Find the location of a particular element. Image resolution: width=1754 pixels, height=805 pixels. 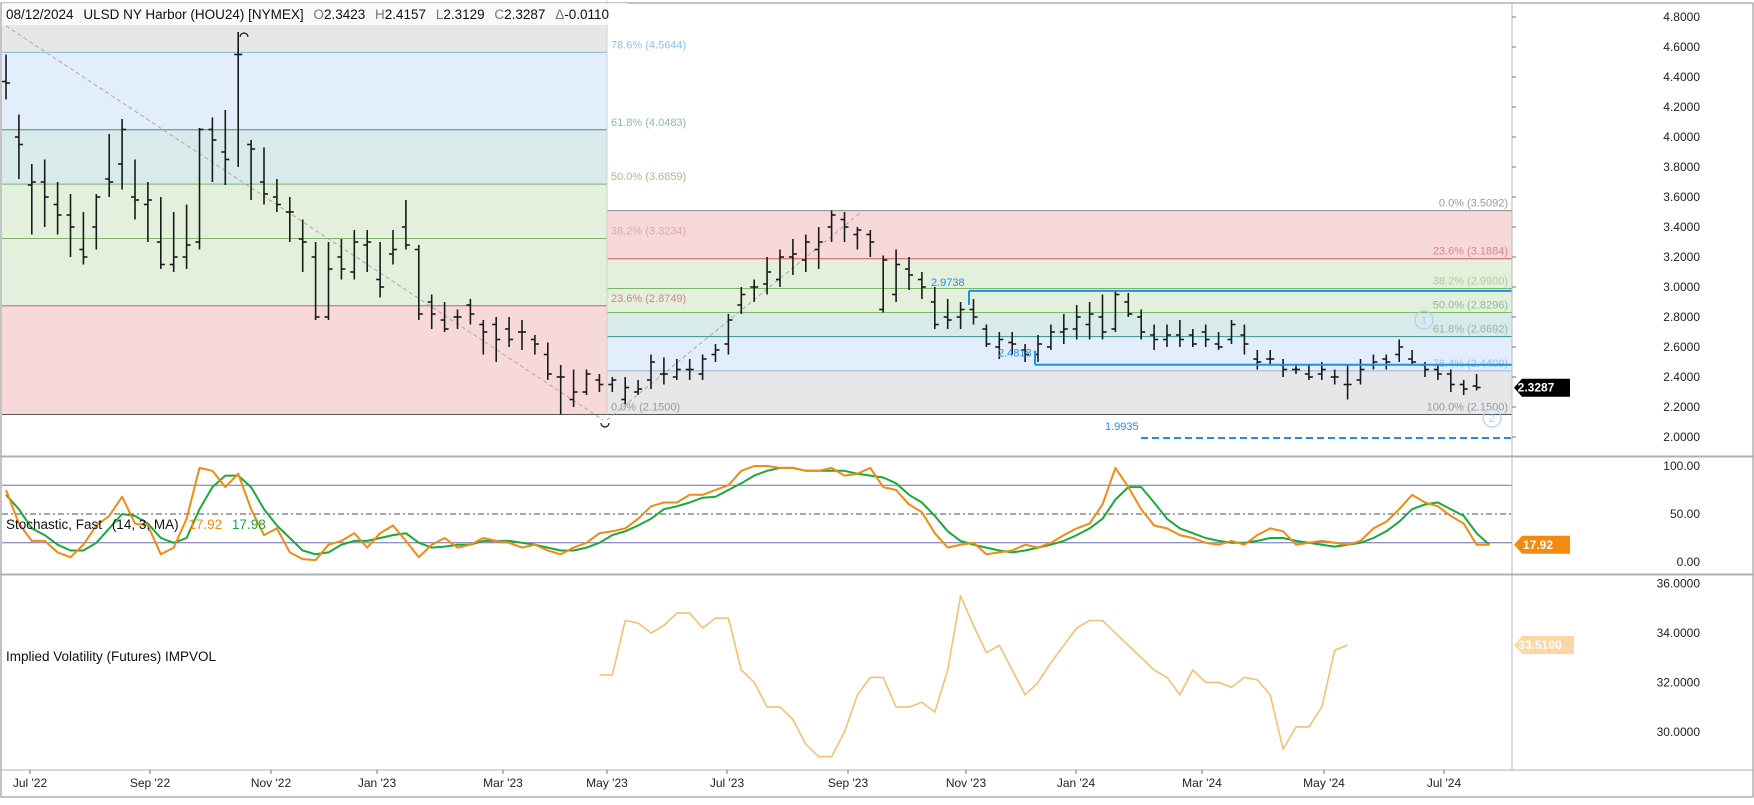

header-background is located at coordinates (314, 14).